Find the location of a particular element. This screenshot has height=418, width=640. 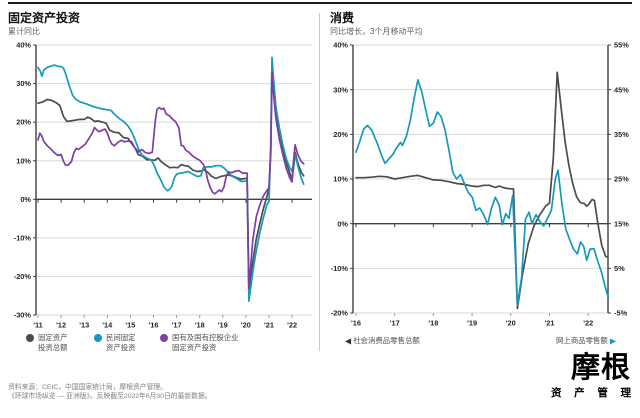

fai-chart-subtitle: 累计同比 is located at coordinates (24, 31).